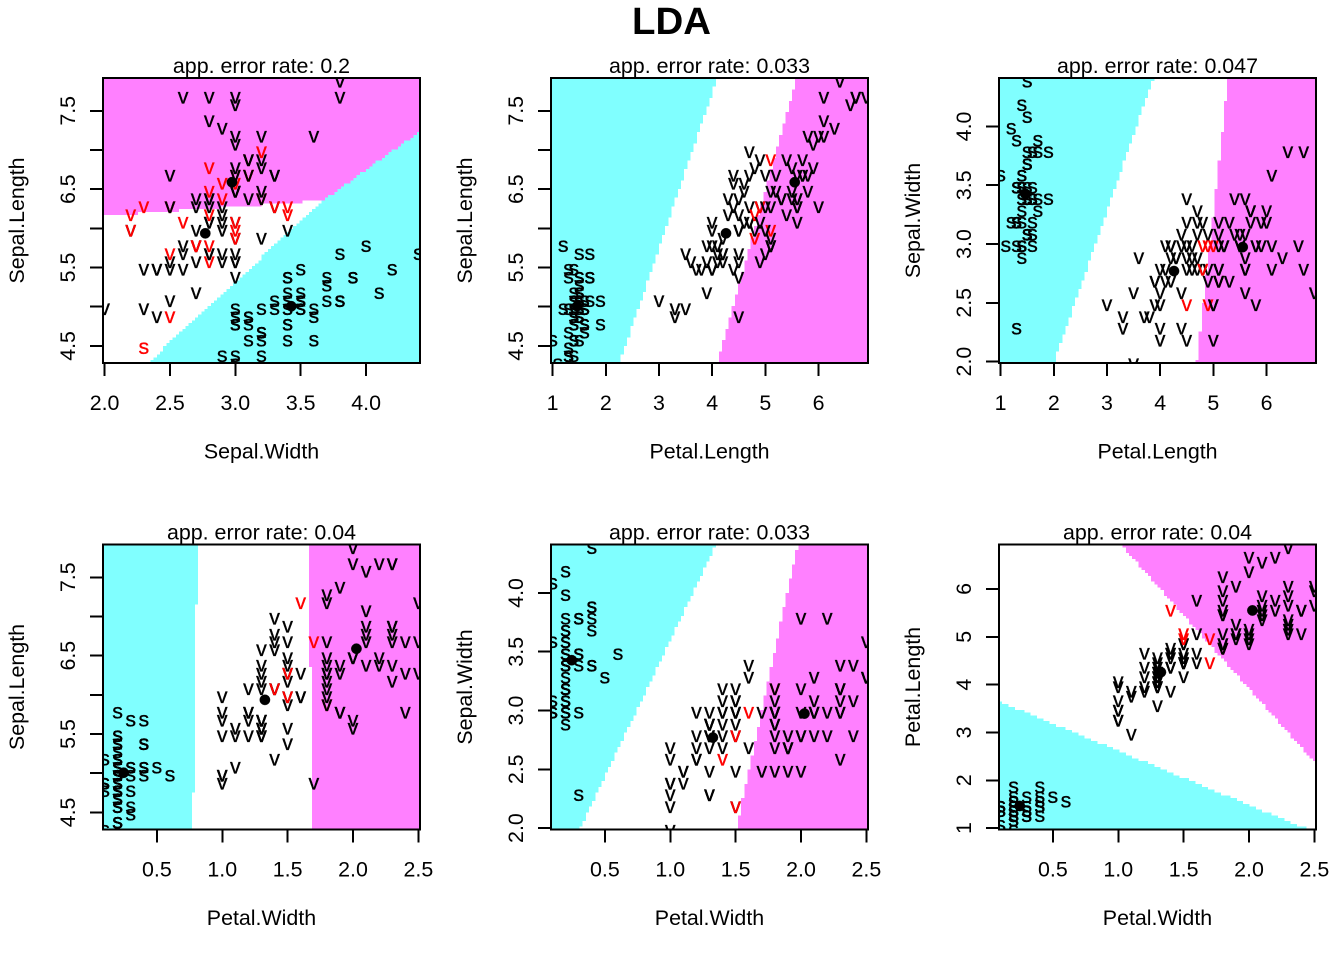 This screenshot has height=965, width=1344. Describe the element at coordinates (964, 126) in the screenshot. I see `svg-text: 4.0` at that location.